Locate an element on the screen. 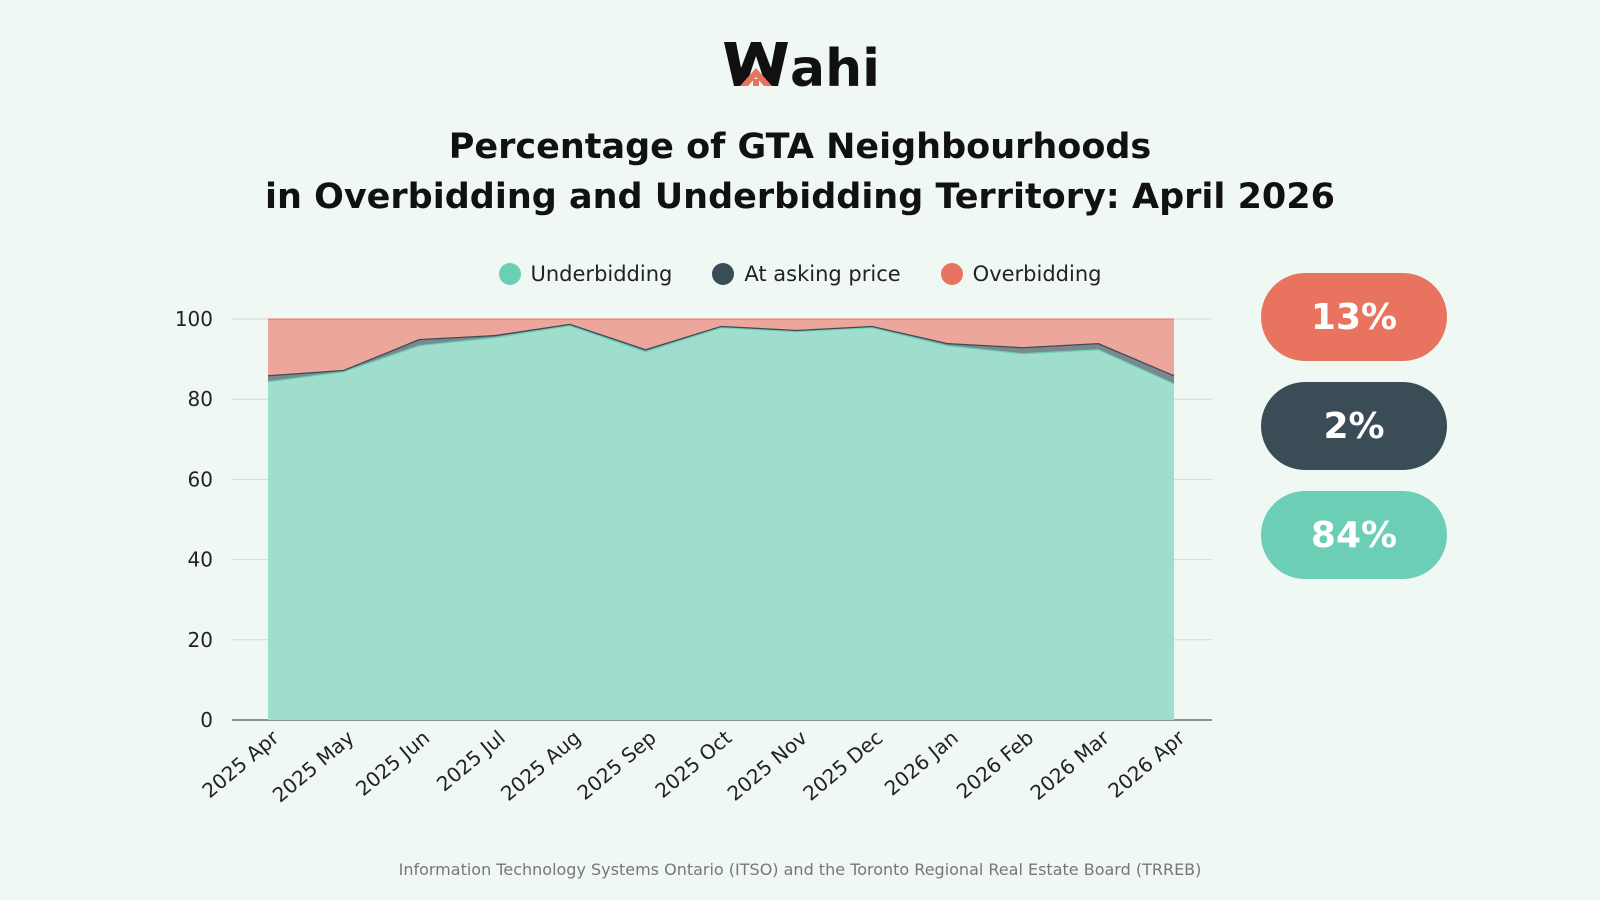 This screenshot has width=1600, height=900. x-tick-label: 2026 Apr is located at coordinates (1146, 764).